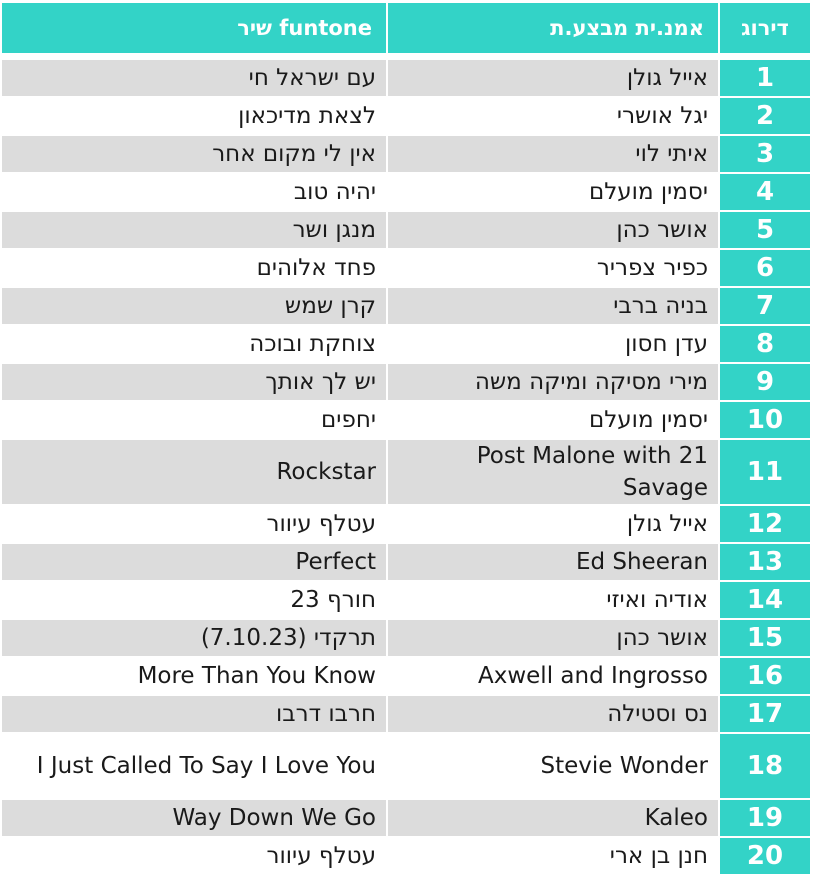  I want to click on table-row: 4 יסמין מועלם יהיה טוב, so click(406, 193).